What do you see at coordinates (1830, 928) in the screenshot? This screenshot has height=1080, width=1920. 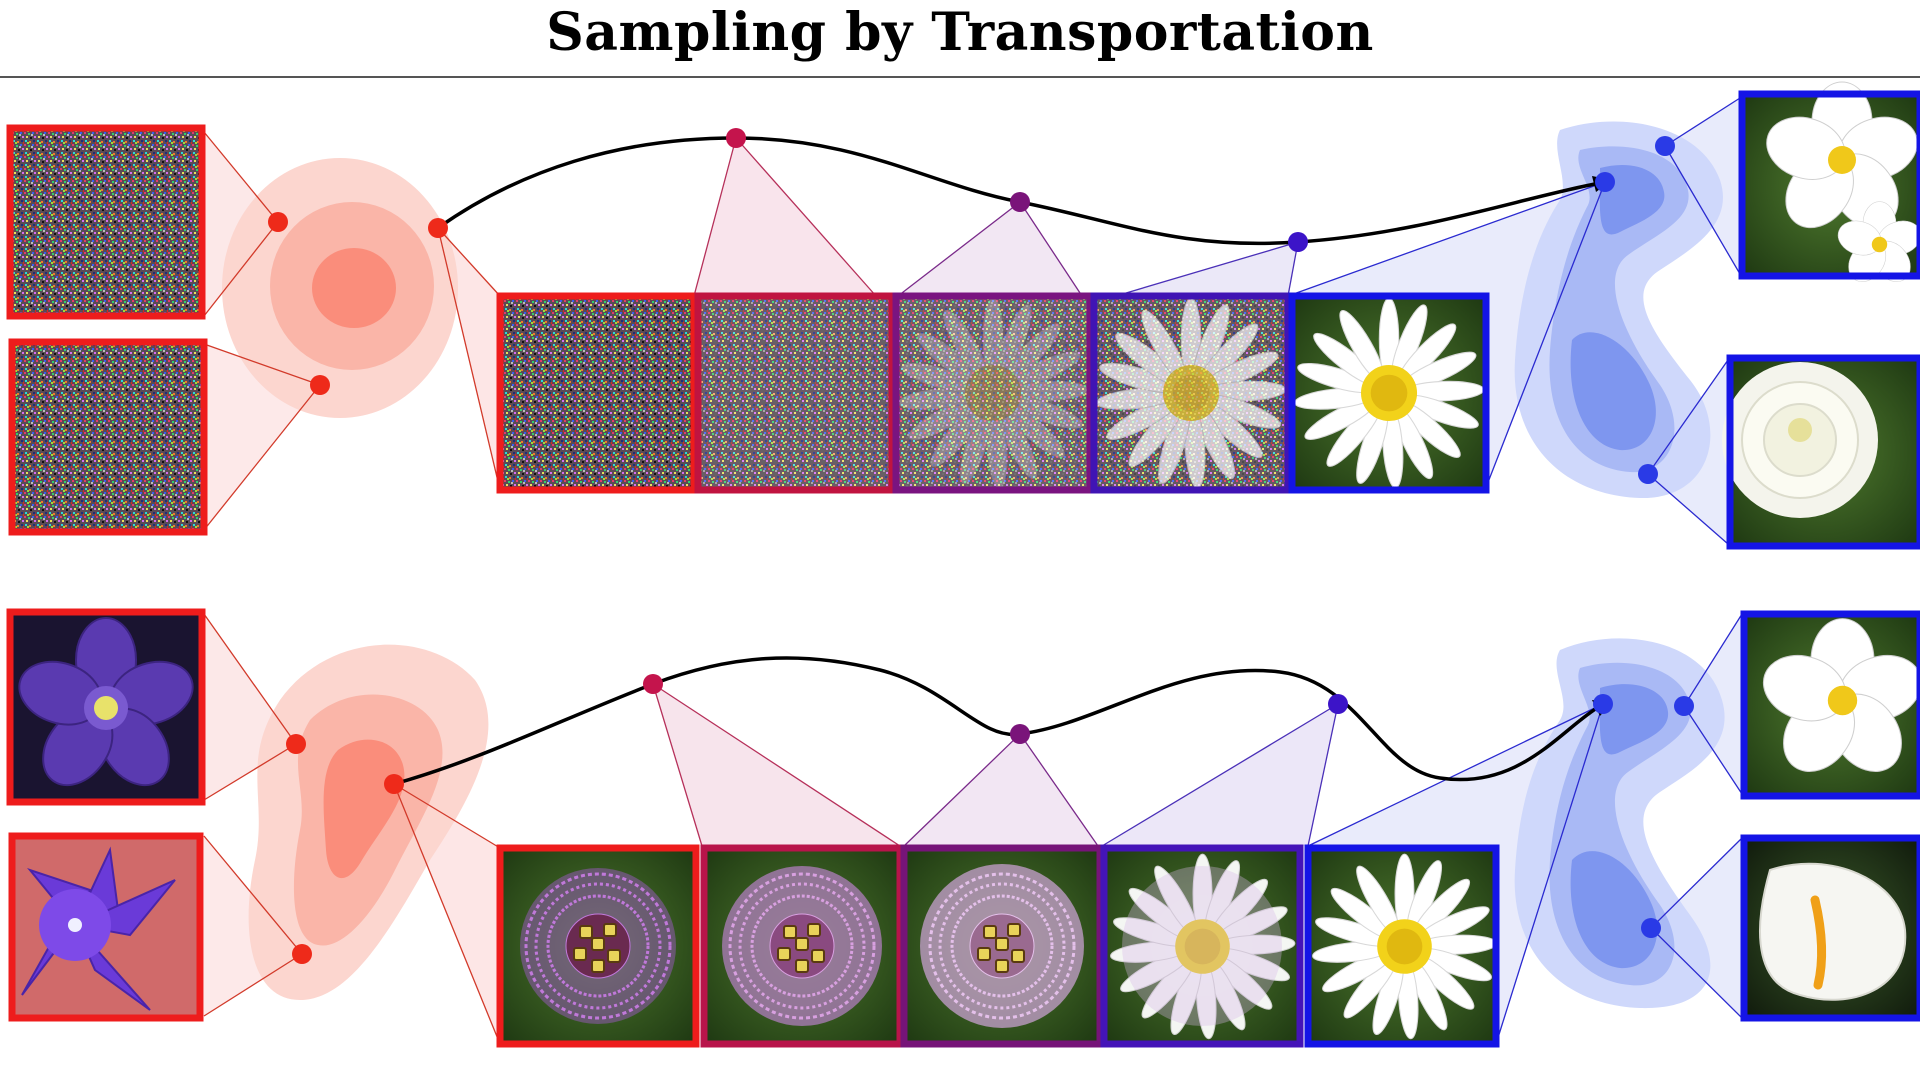 I see `target-image-calla-lily` at bounding box center [1830, 928].